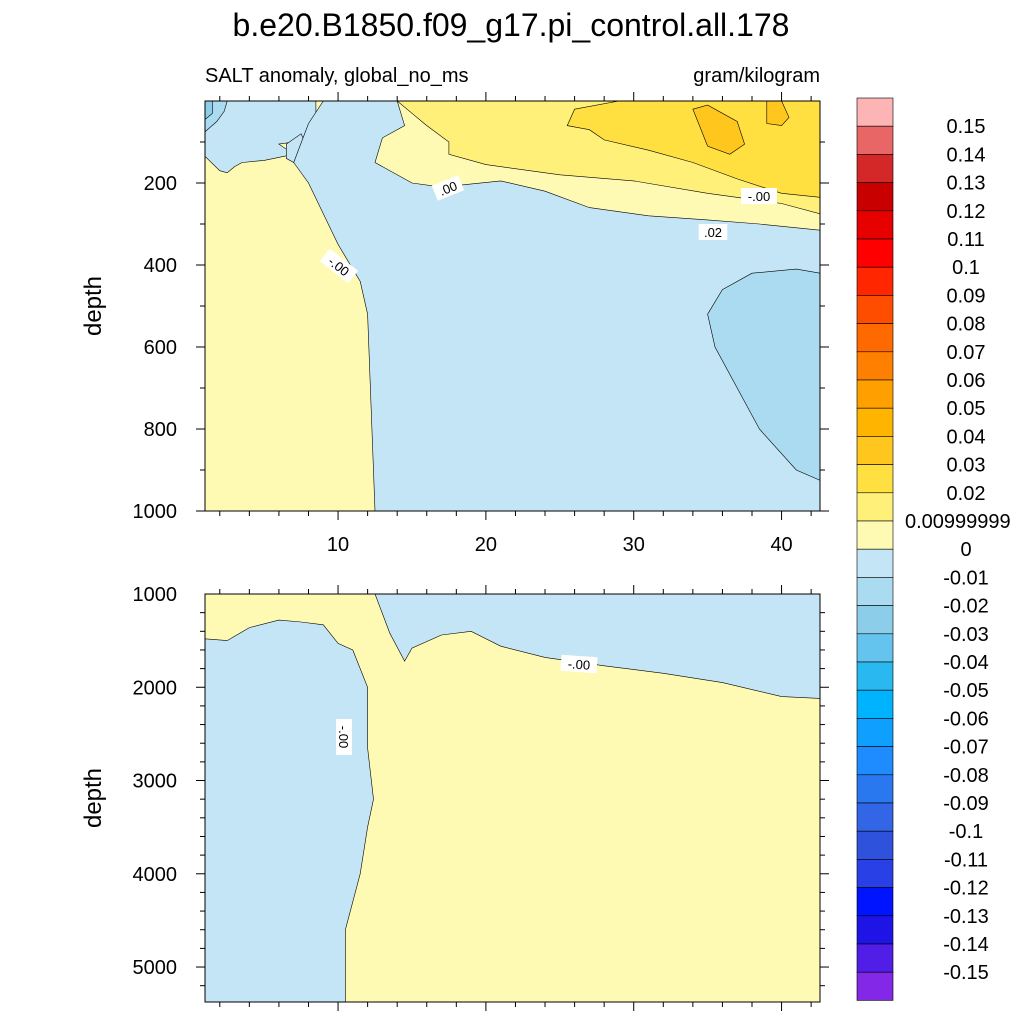  I want to click on colorbar-label: 0.1, so click(966, 268).